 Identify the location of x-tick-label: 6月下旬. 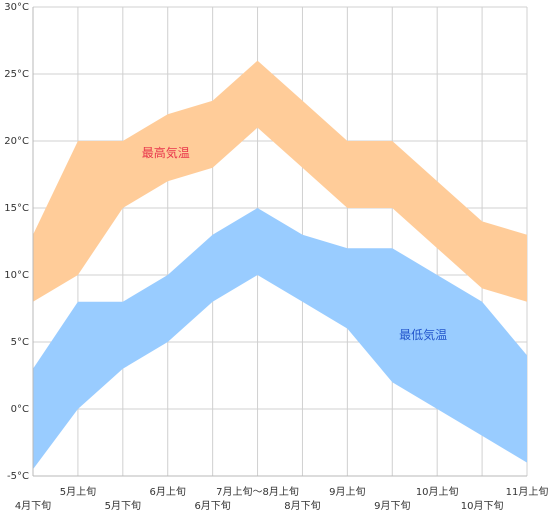
(212, 505).